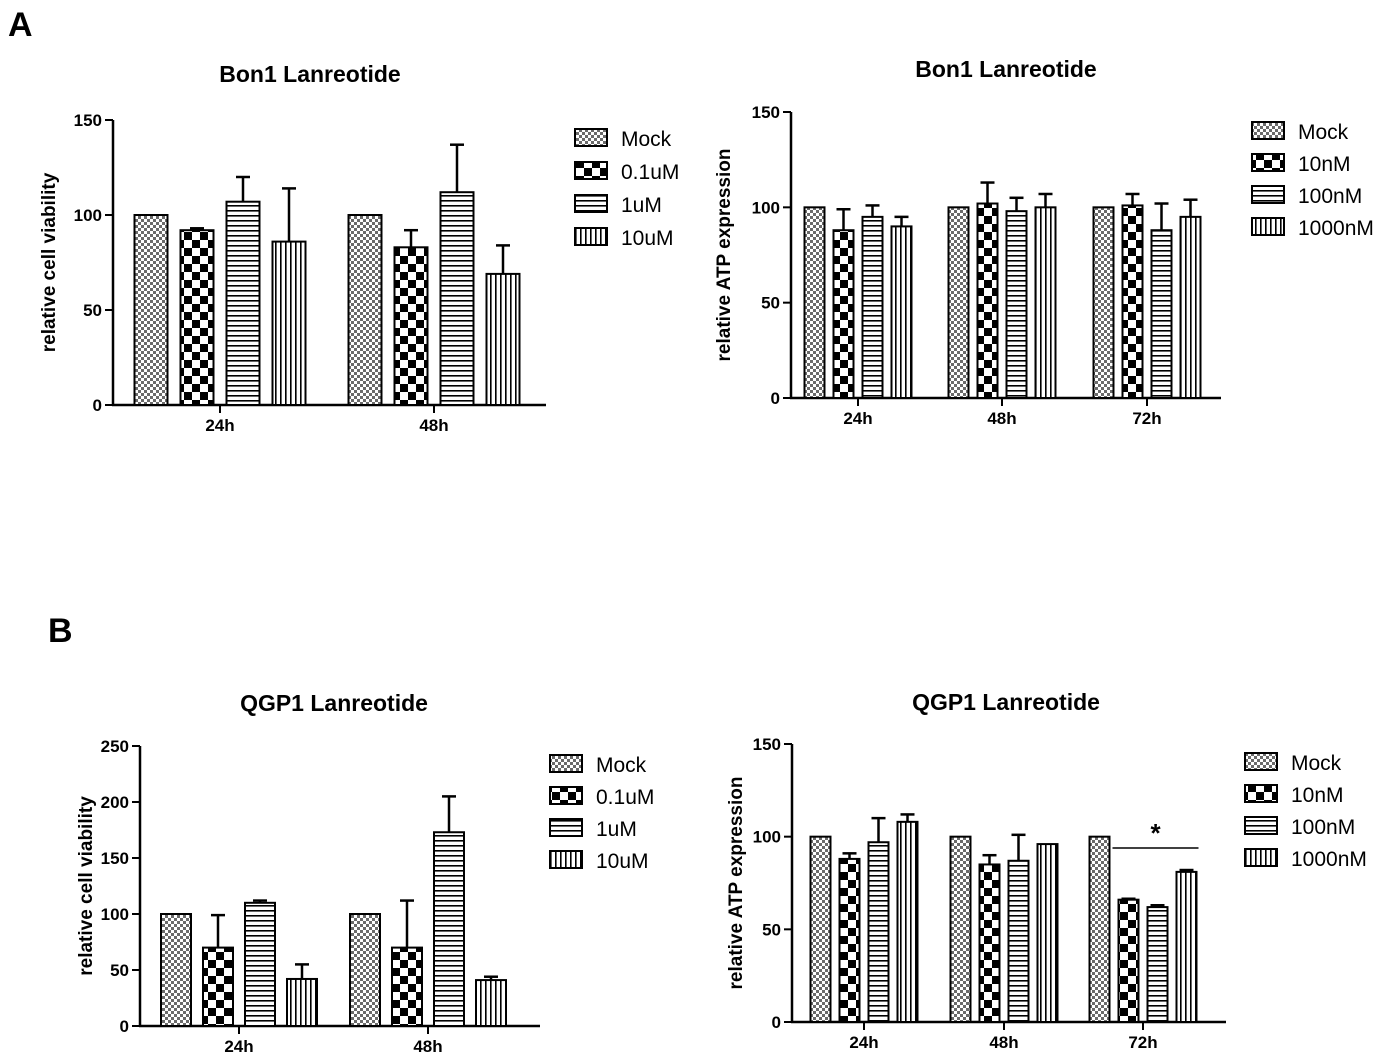 This screenshot has width=1398, height=1059. I want to click on panel-label-a: A, so click(20, 25).